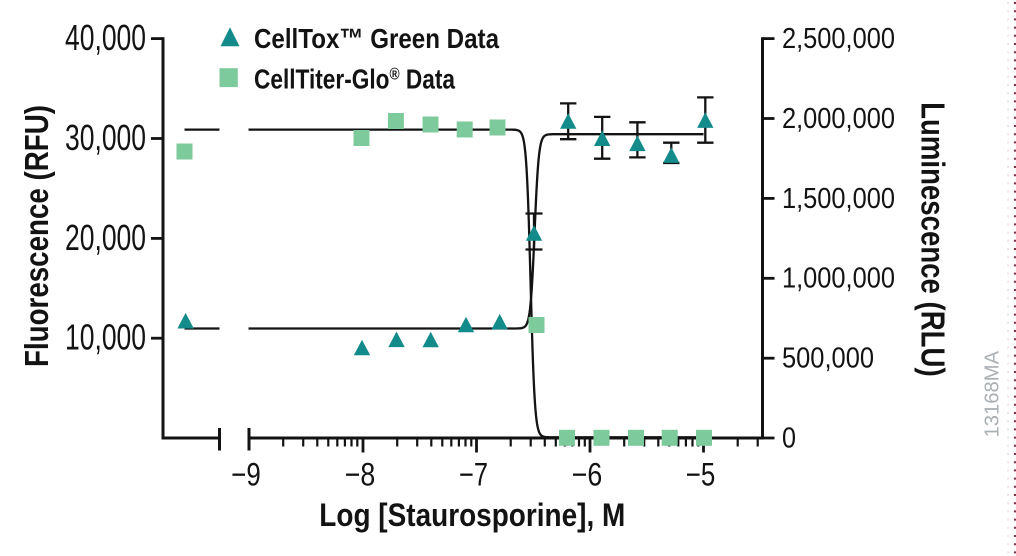 This screenshot has height=556, width=1016. What do you see at coordinates (838, 39) in the screenshot?
I see `svg-text: 2,500,000` at bounding box center [838, 39].